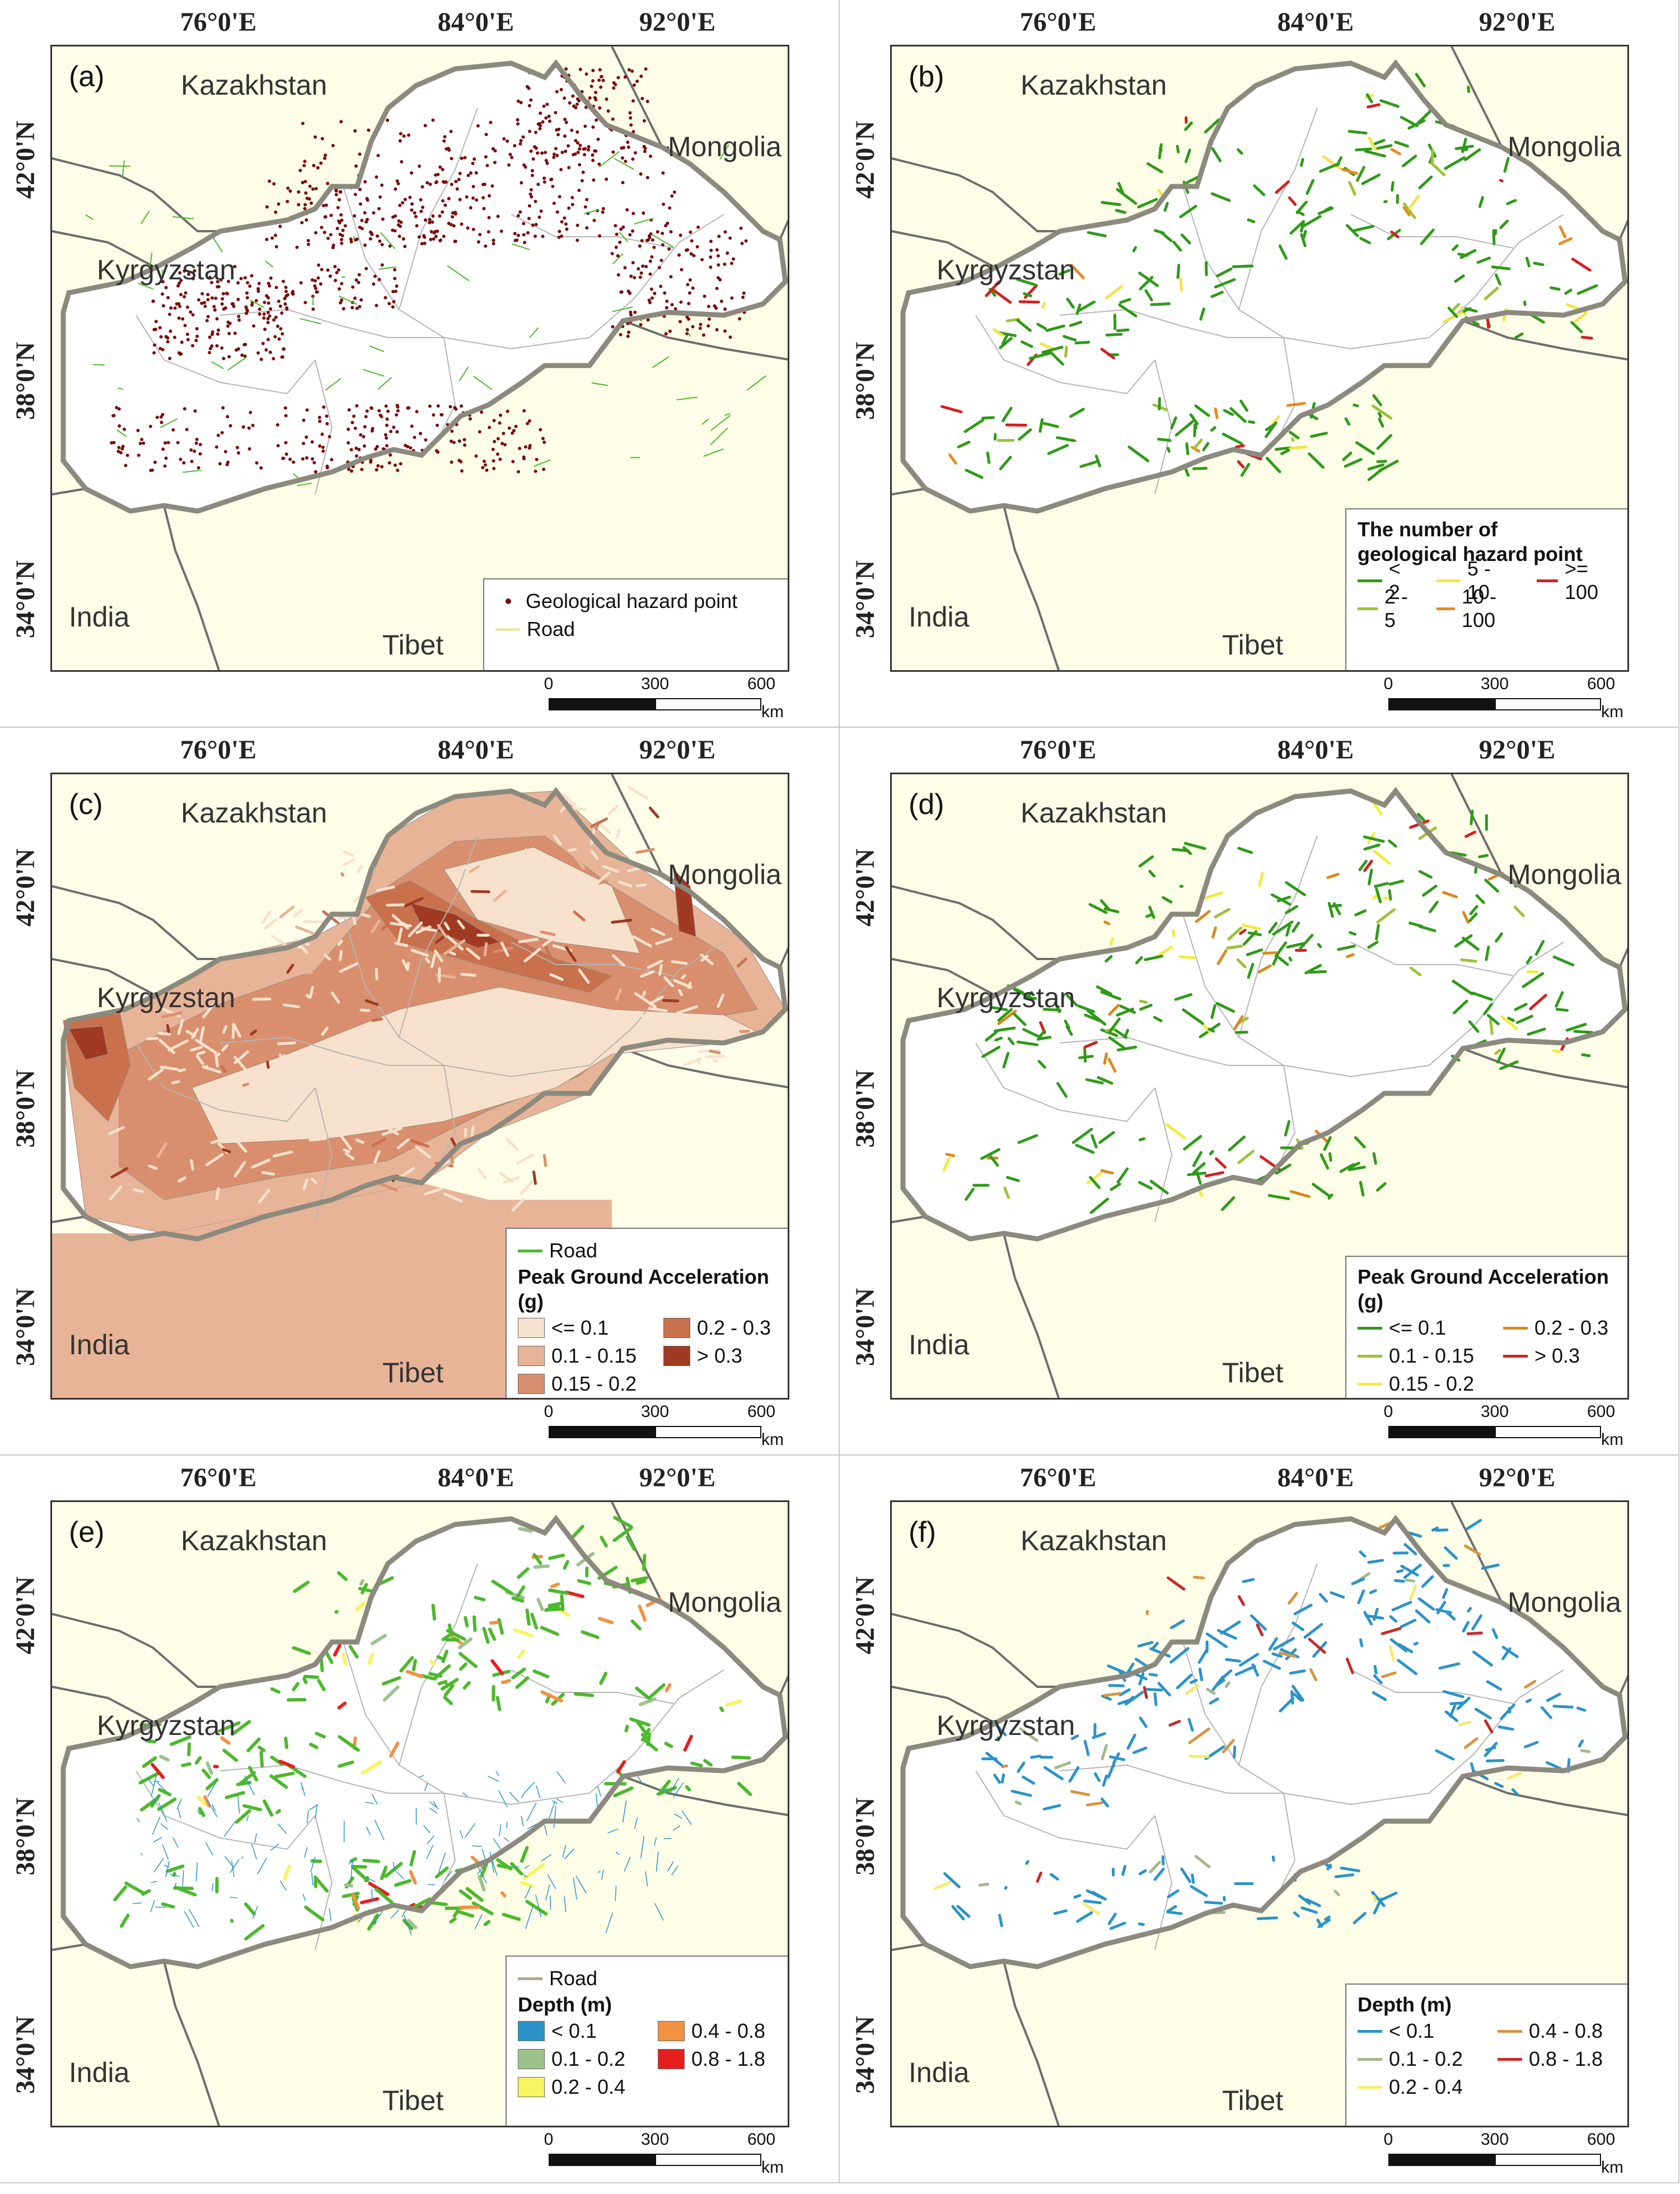 This screenshot has height=2194, width=1680. I want to click on legend-label: > 0.3, so click(720, 1355).